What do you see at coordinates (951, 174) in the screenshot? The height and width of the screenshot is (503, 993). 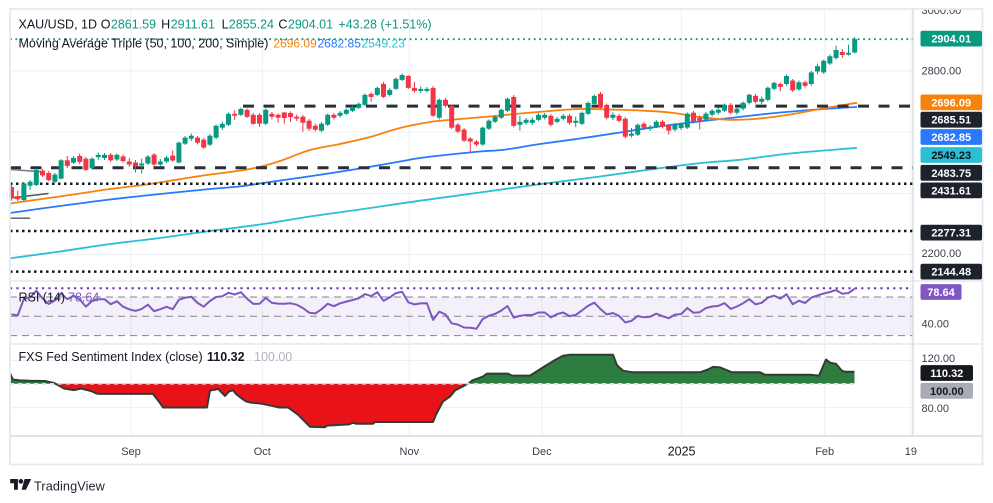 I see `svg-text: 2483.75` at bounding box center [951, 174].